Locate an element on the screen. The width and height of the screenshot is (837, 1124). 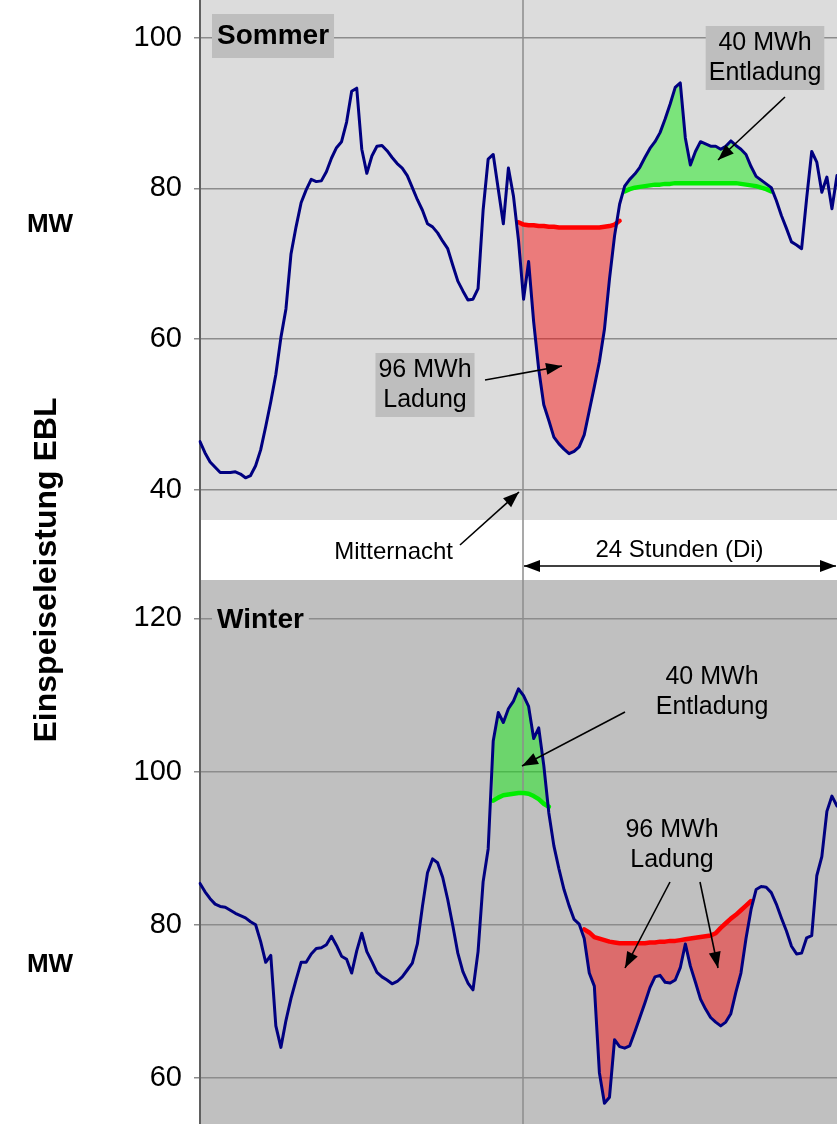
y-tick-label: 40 is located at coordinates (165, 487).